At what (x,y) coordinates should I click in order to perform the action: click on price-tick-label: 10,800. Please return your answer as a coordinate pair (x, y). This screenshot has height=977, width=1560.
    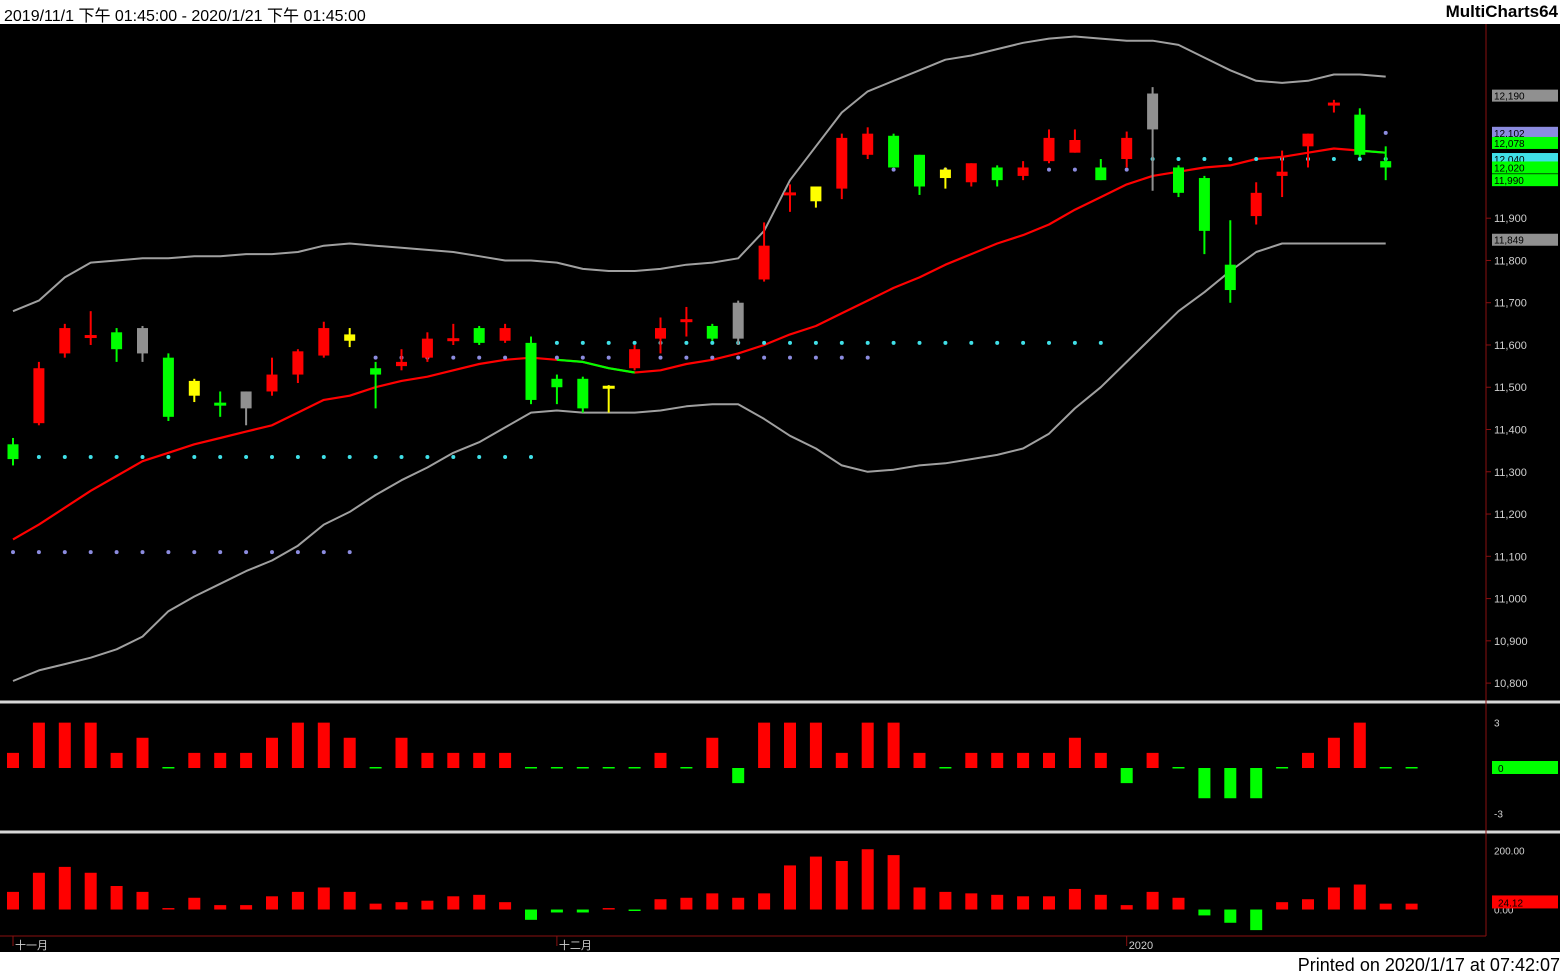
    Looking at the image, I should click on (1511, 684).